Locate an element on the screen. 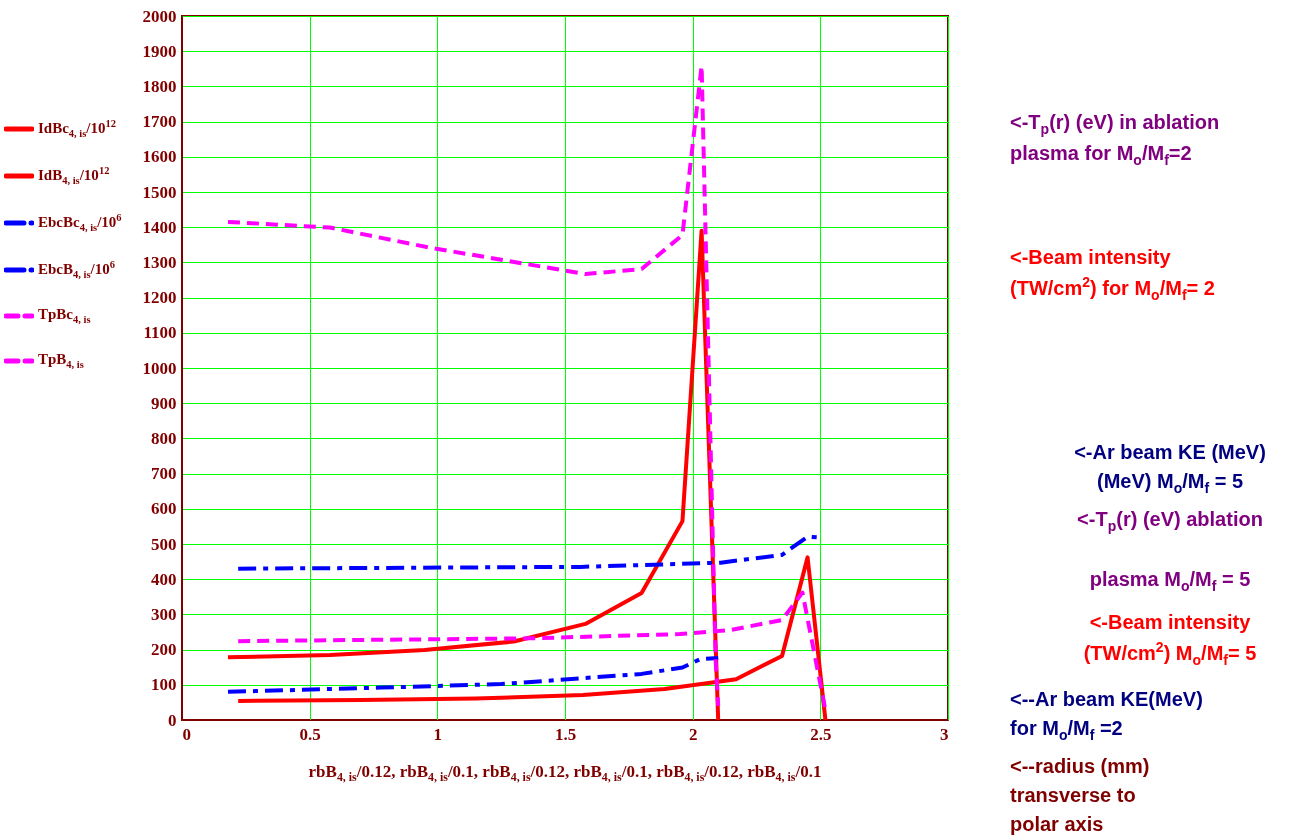  y-tick-label: 0 is located at coordinates (172, 720).